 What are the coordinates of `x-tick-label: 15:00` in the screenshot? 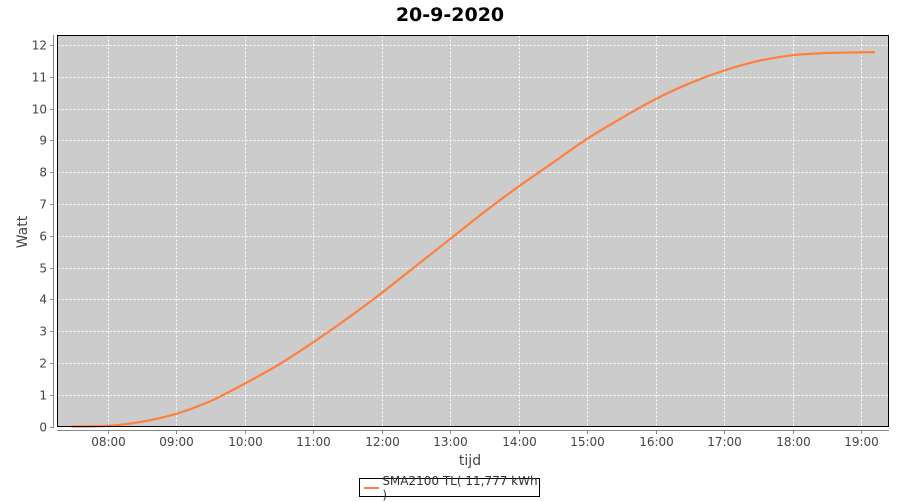 It's located at (587, 442).